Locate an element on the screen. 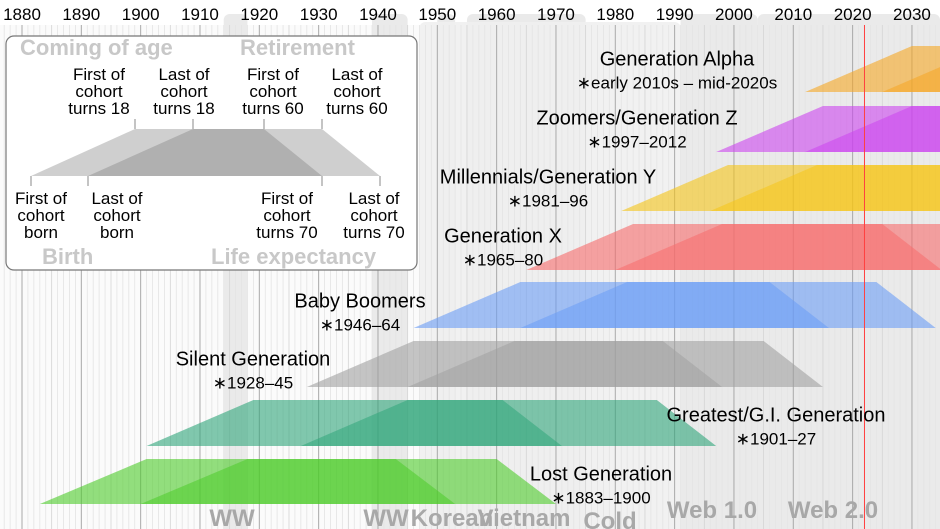 This screenshot has width=940, height=529. legend-top-3-l1: First of is located at coordinates (273, 74).